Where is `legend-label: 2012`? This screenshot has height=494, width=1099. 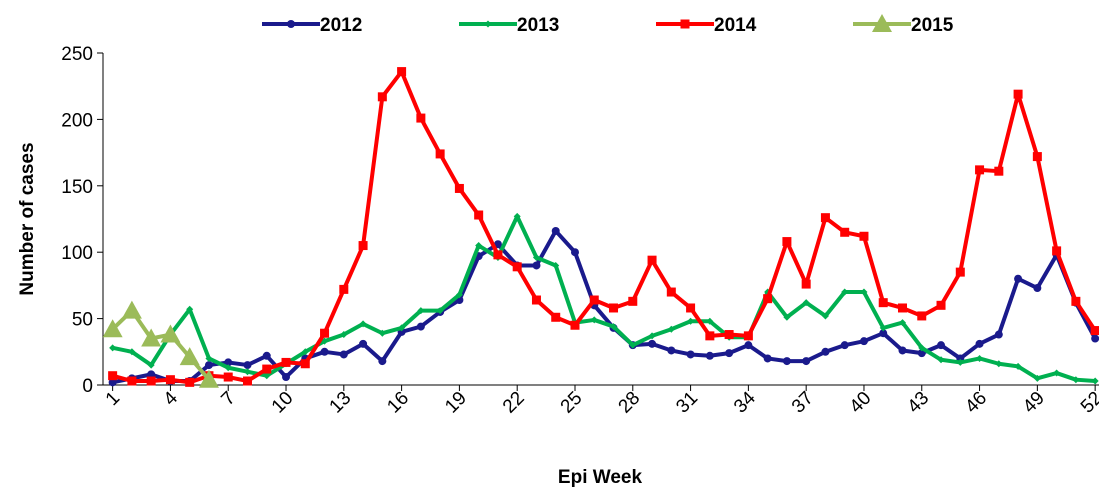
legend-label: 2012 is located at coordinates (341, 25).